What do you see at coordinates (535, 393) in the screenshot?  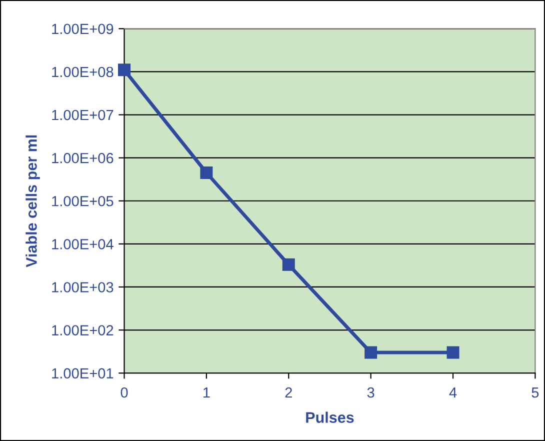 I see `x-tick-label: 5` at bounding box center [535, 393].